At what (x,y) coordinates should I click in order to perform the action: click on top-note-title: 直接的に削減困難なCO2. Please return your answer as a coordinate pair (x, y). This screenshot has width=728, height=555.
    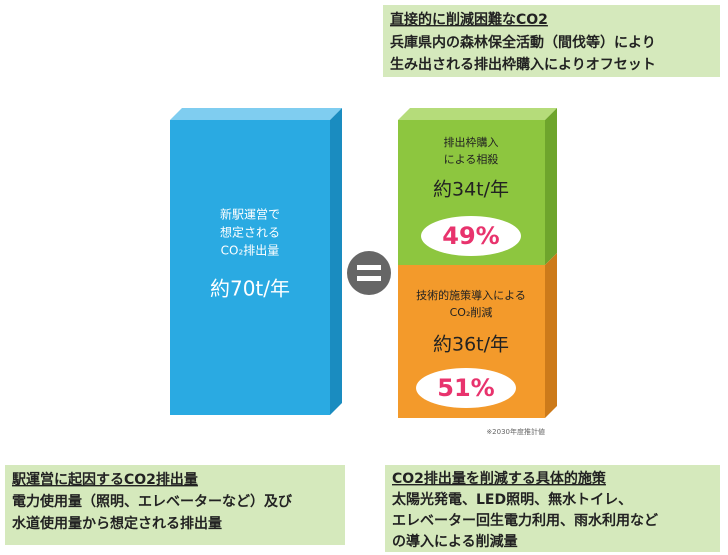
    Looking at the image, I should click on (469, 19).